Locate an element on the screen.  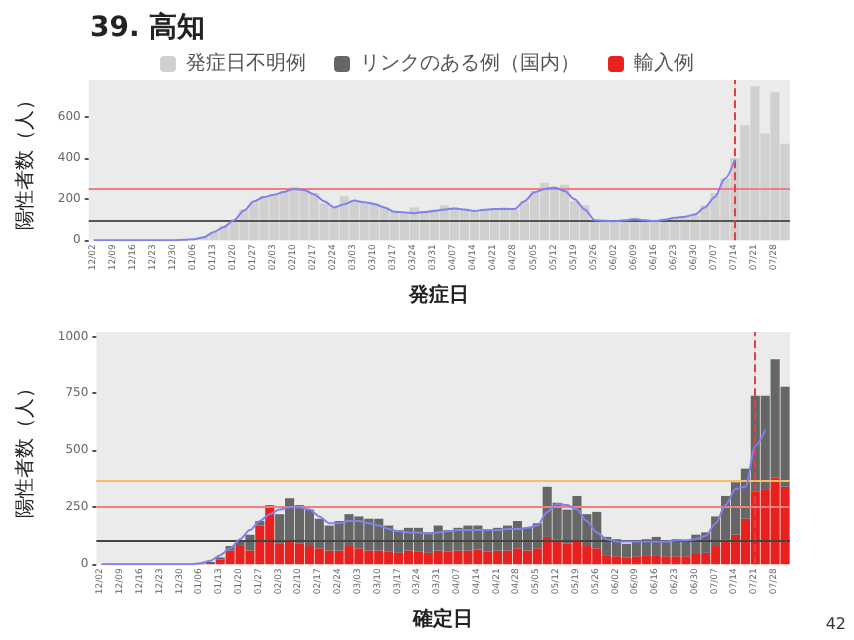
x-axis-title: 確定日 is located at coordinates (442, 619).